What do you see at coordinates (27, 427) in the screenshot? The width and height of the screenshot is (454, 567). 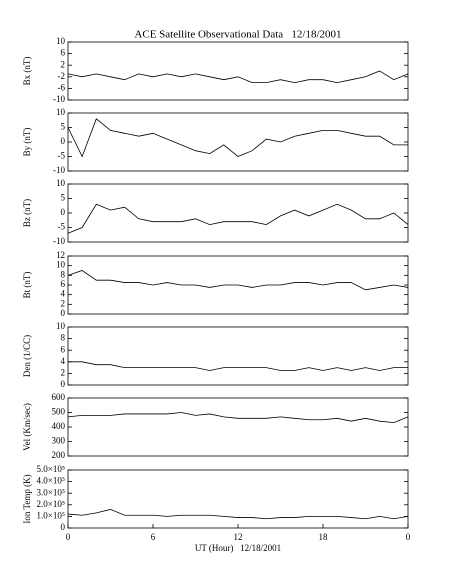 I see `y-axis-label: Vel (Km/sec)` at bounding box center [27, 427].